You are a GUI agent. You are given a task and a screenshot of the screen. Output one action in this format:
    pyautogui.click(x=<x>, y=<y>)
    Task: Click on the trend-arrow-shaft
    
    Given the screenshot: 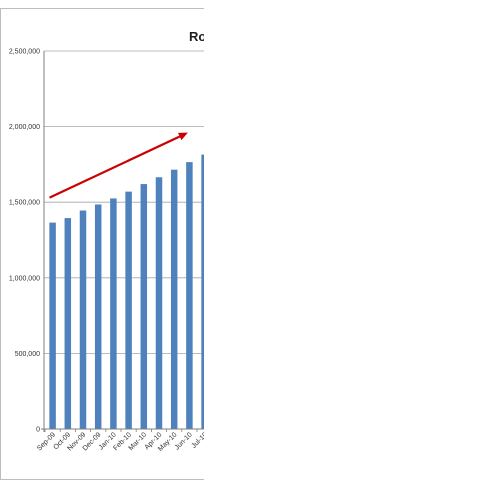 What is the action you would take?
    pyautogui.click(x=115, y=167)
    